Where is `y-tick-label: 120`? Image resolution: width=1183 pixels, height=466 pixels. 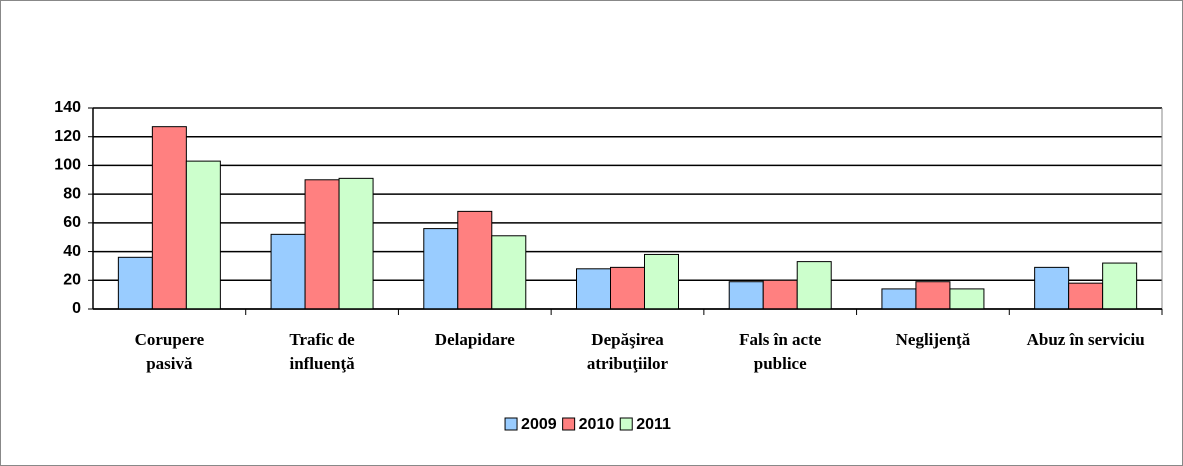 y-tick-label: 120 is located at coordinates (67, 136).